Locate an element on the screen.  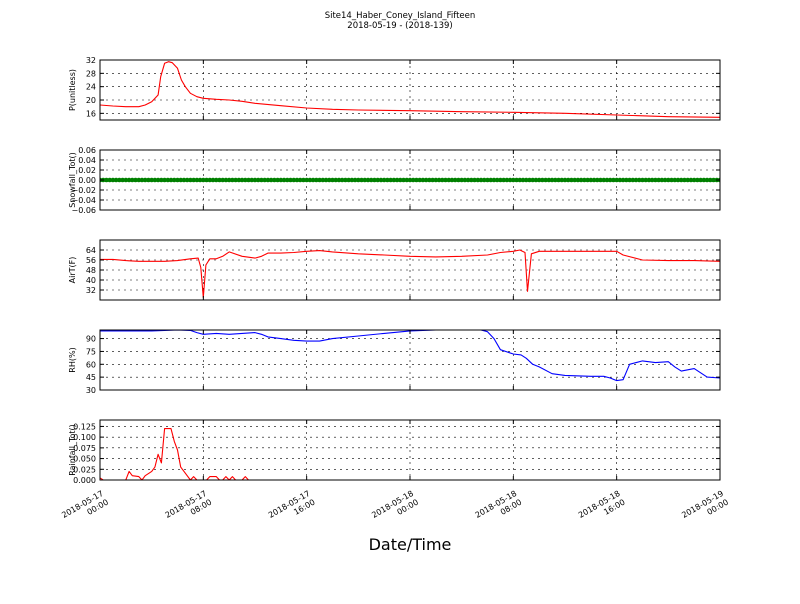
y-tick-label: 56 is located at coordinates (91, 260).